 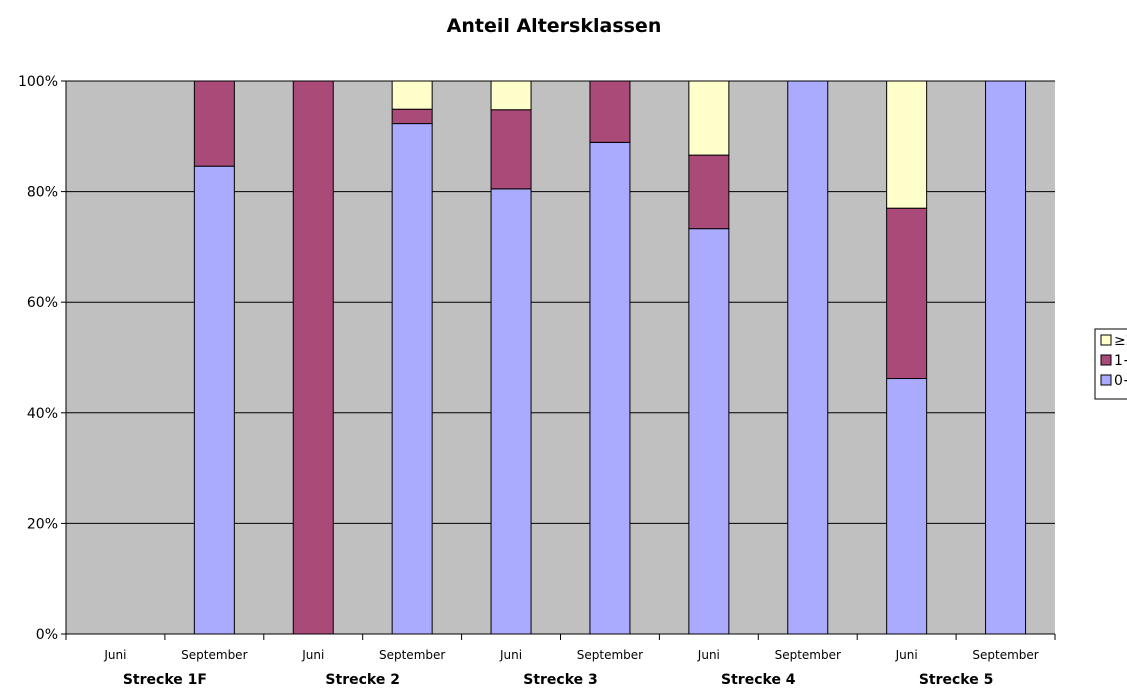 What do you see at coordinates (362, 680) in the screenshot?
I see `group-label: Strecke 2` at bounding box center [362, 680].